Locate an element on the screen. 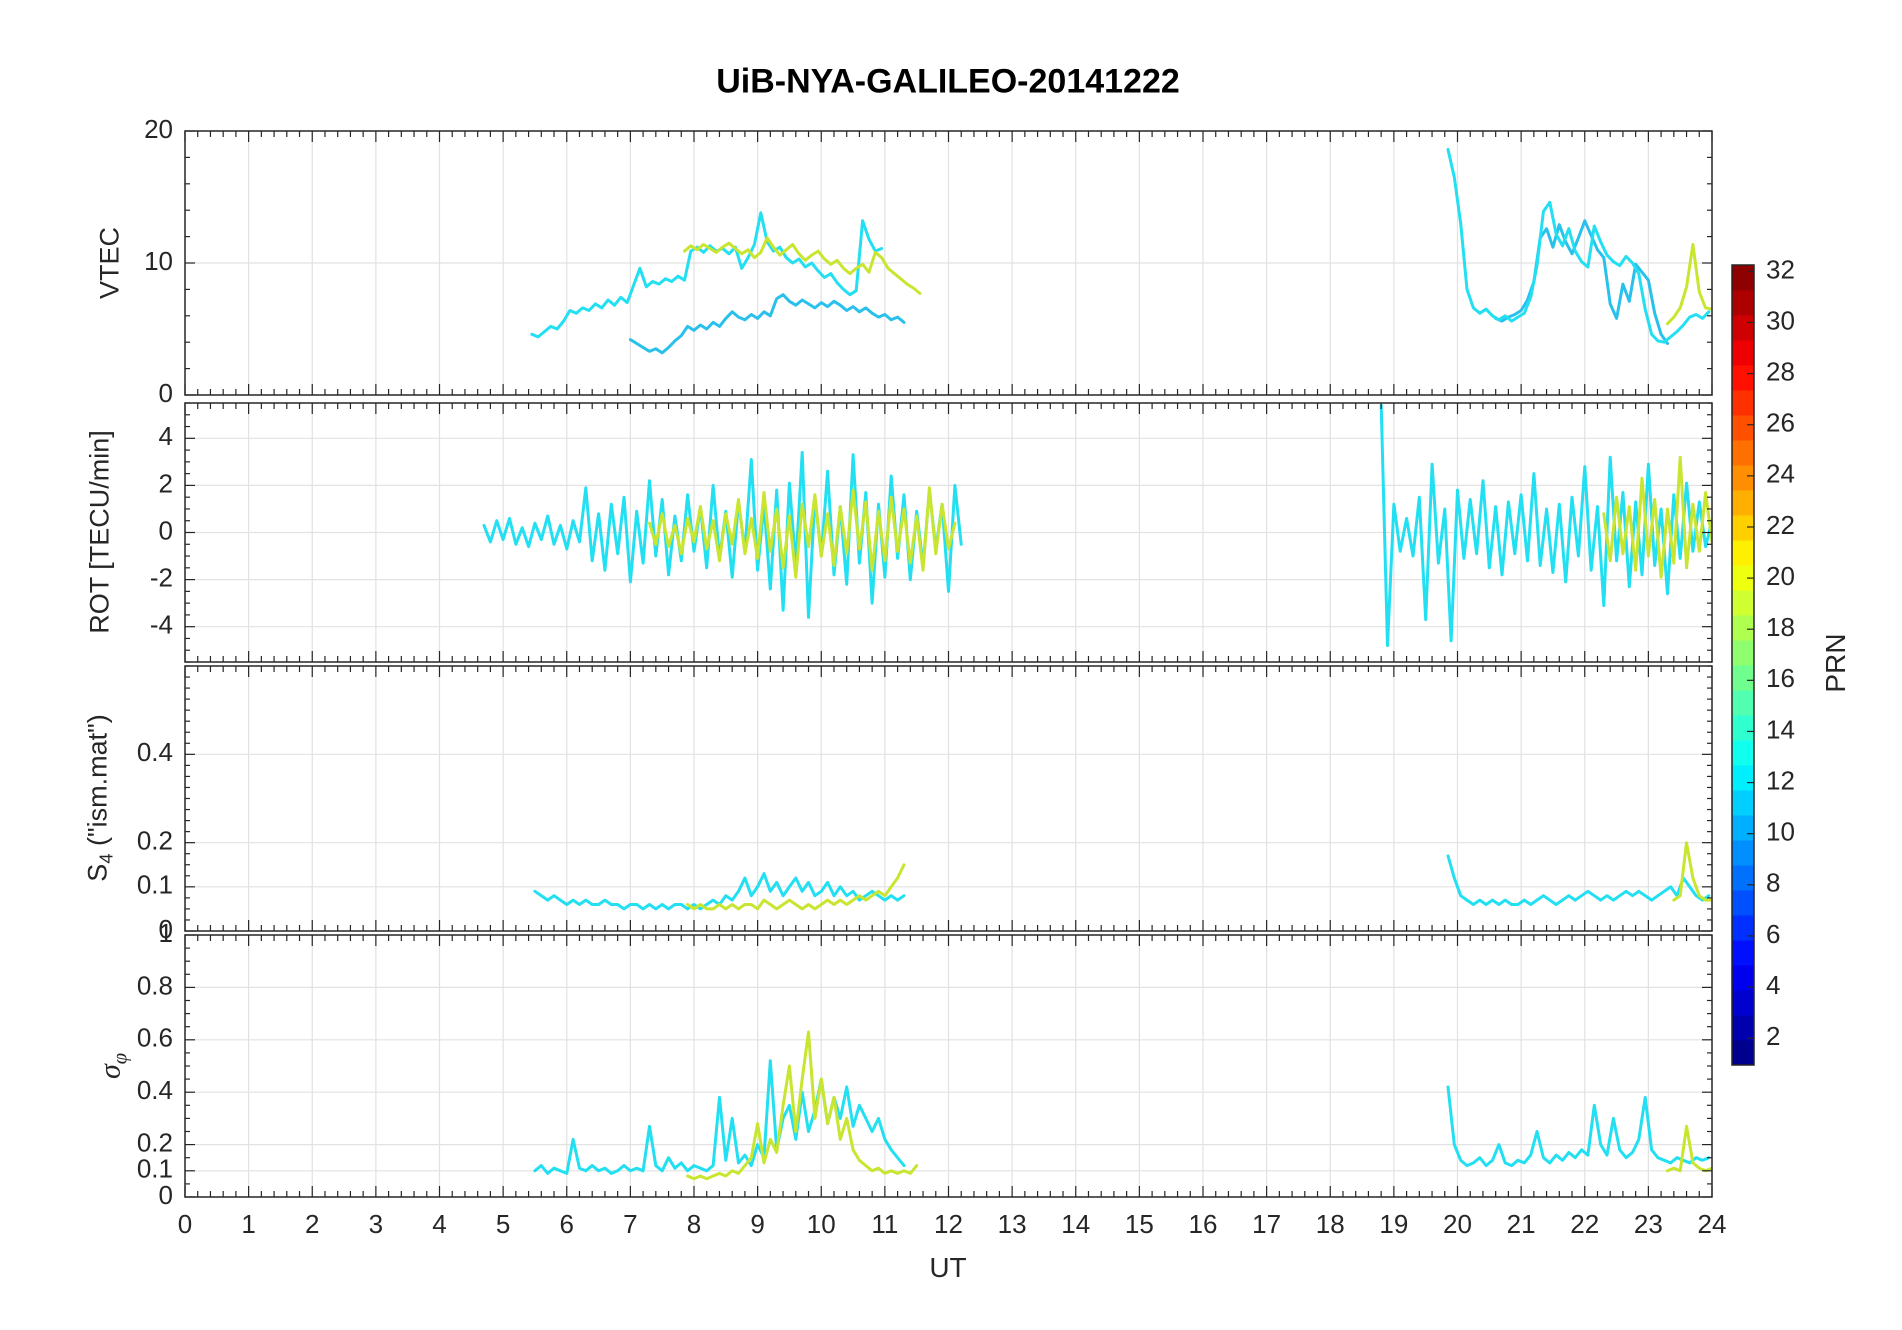 This screenshot has width=1902, height=1330. xtick-label: 1 is located at coordinates (248, 1224).